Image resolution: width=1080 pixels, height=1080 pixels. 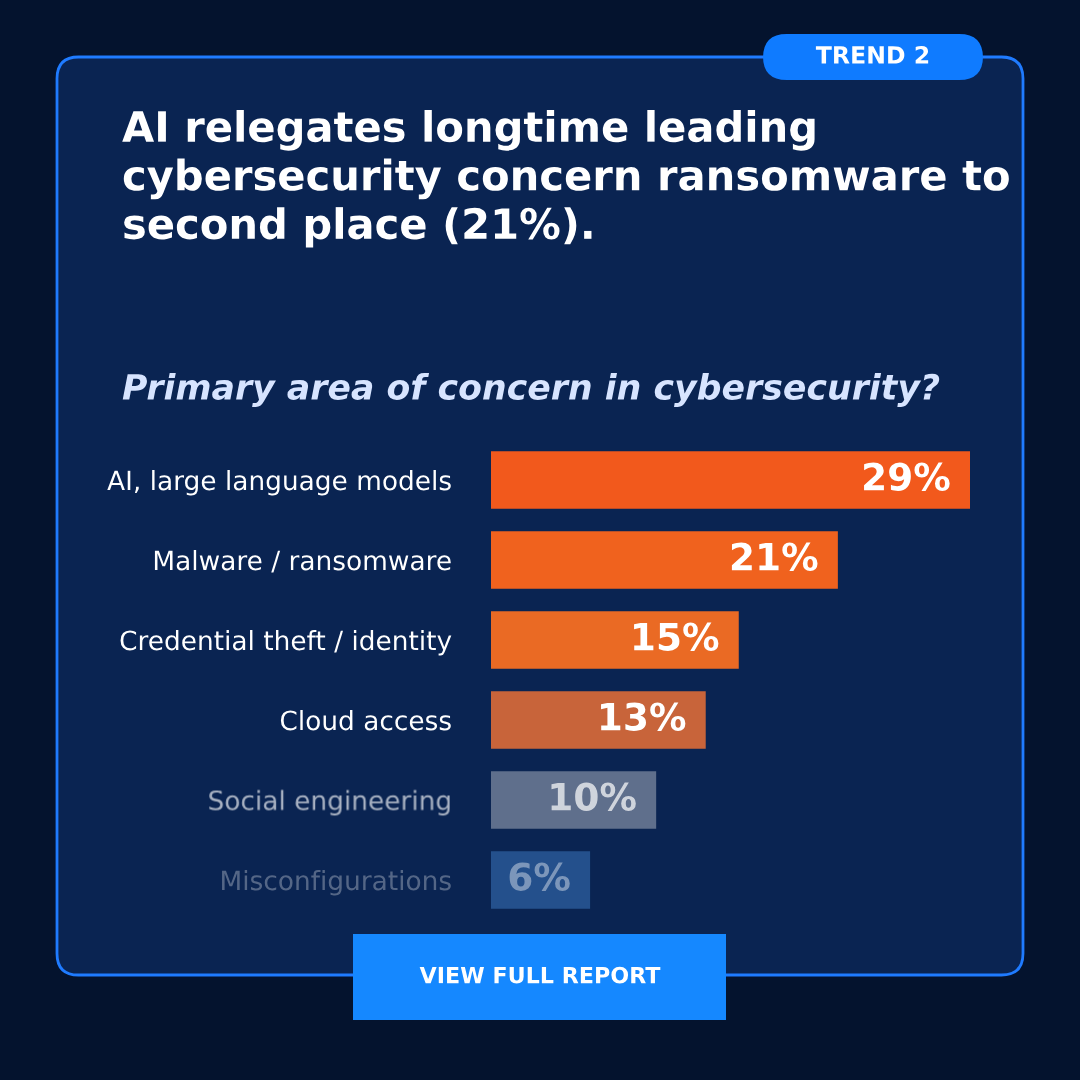 I want to click on data-label: 15%, so click(x=676, y=636).